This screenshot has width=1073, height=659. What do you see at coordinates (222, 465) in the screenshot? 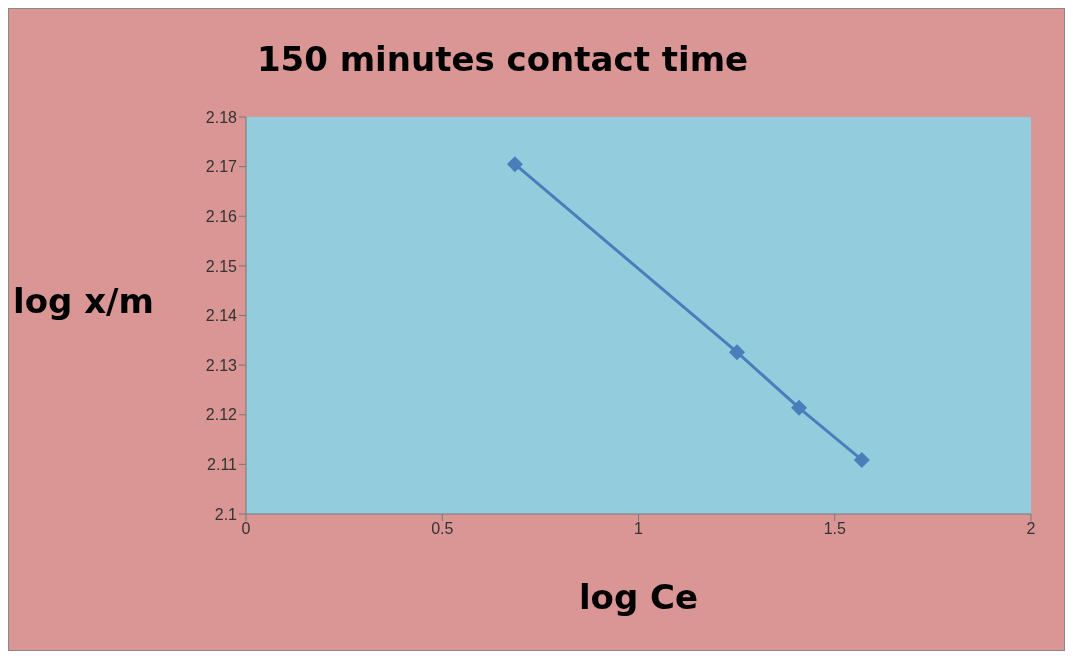
I see `y-tick-label: 2.11` at bounding box center [222, 465].